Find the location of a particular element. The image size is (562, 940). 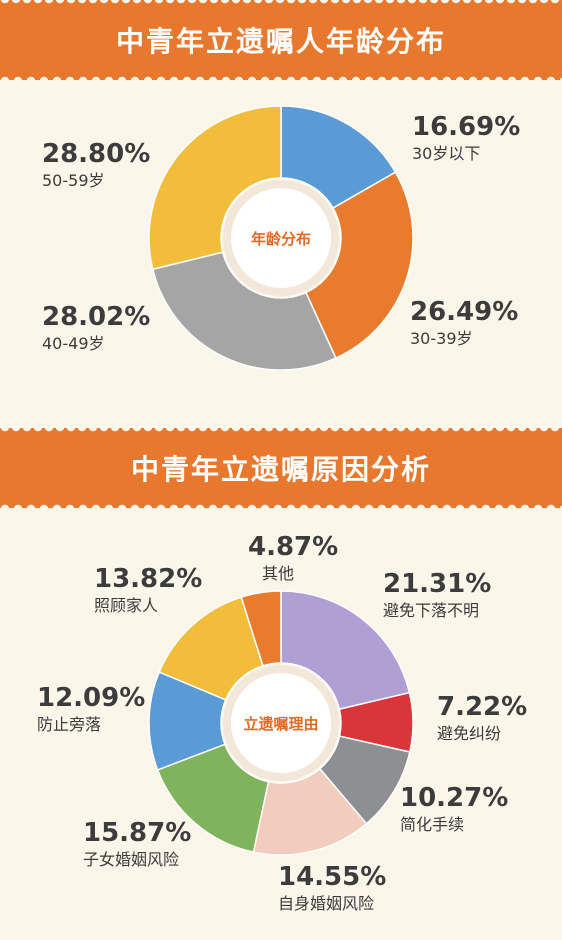

data-label-value: 10.27% is located at coordinates (454, 798).